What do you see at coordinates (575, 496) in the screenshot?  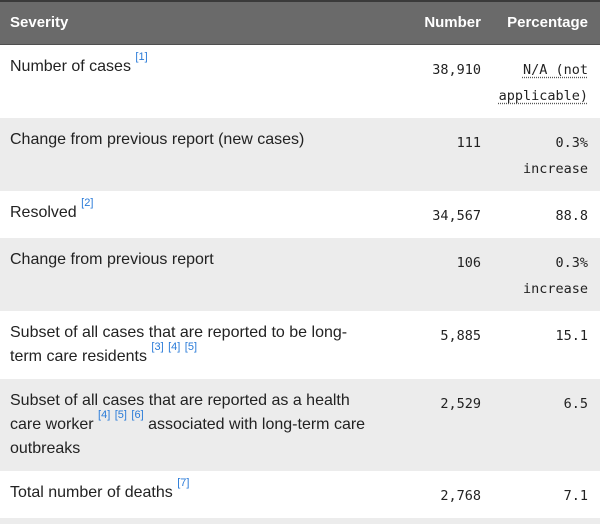 I see `percentage-cell: 7.1` at bounding box center [575, 496].